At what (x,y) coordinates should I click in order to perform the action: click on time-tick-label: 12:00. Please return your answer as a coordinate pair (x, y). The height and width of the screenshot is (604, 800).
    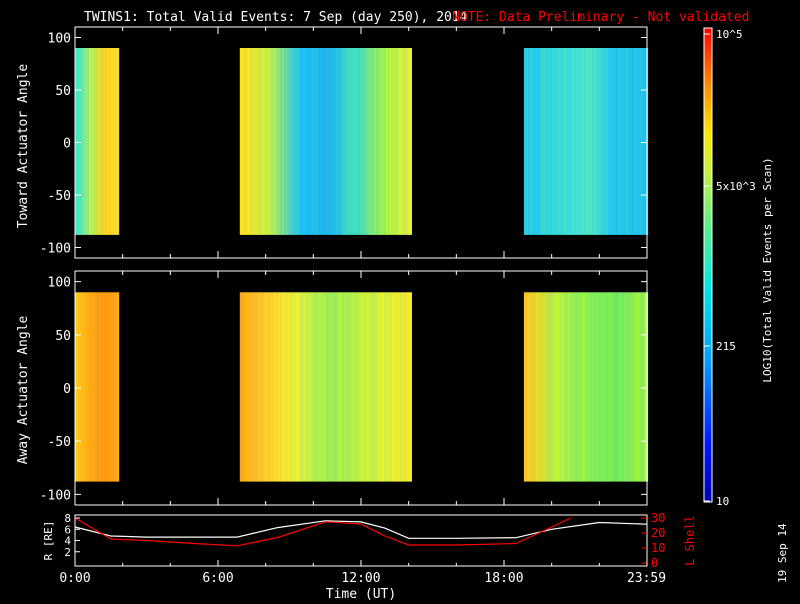
    Looking at the image, I should click on (360, 578).